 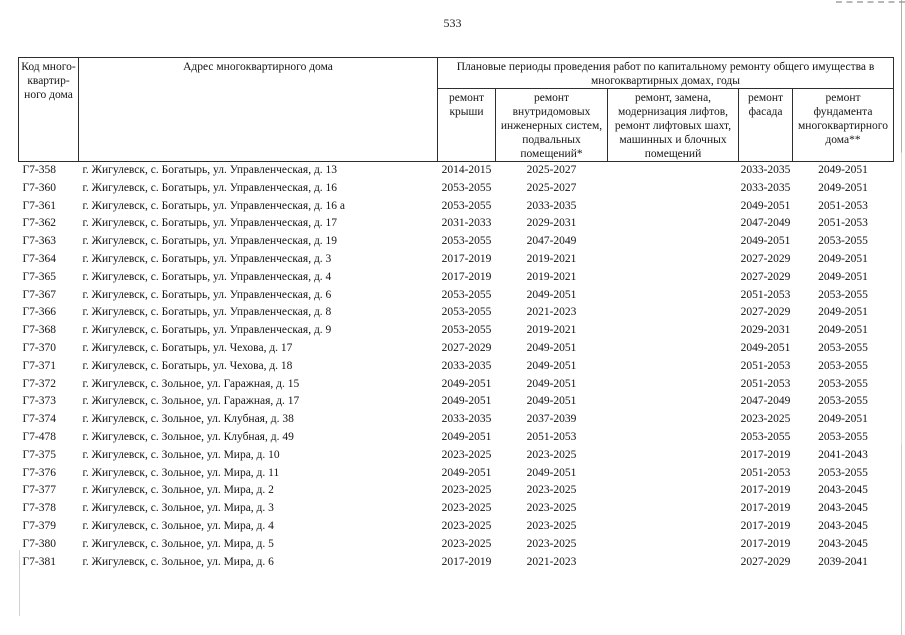 I want to click on cell-code: Г7-360, so click(x=39, y=187).